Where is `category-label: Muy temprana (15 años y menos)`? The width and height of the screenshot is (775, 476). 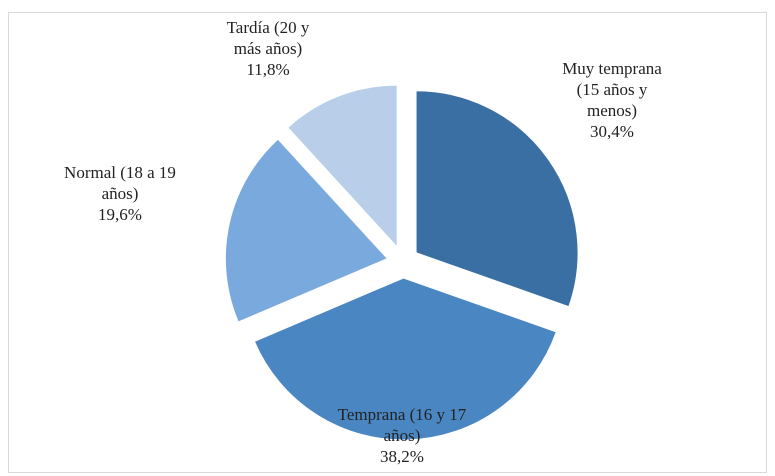
category-label: Muy temprana (15 años y menos) is located at coordinates (612, 89).